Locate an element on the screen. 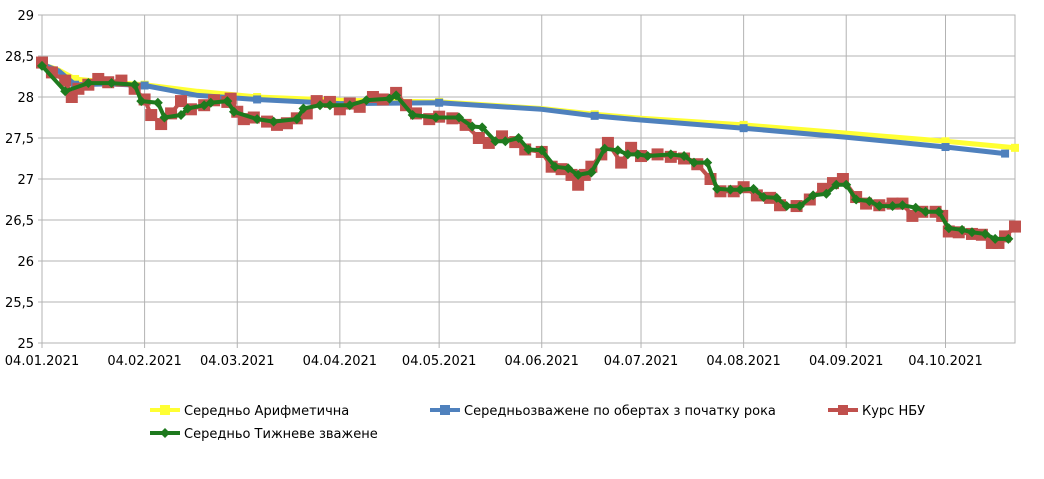  y-tick-label: 28,5 is located at coordinates (19, 57).